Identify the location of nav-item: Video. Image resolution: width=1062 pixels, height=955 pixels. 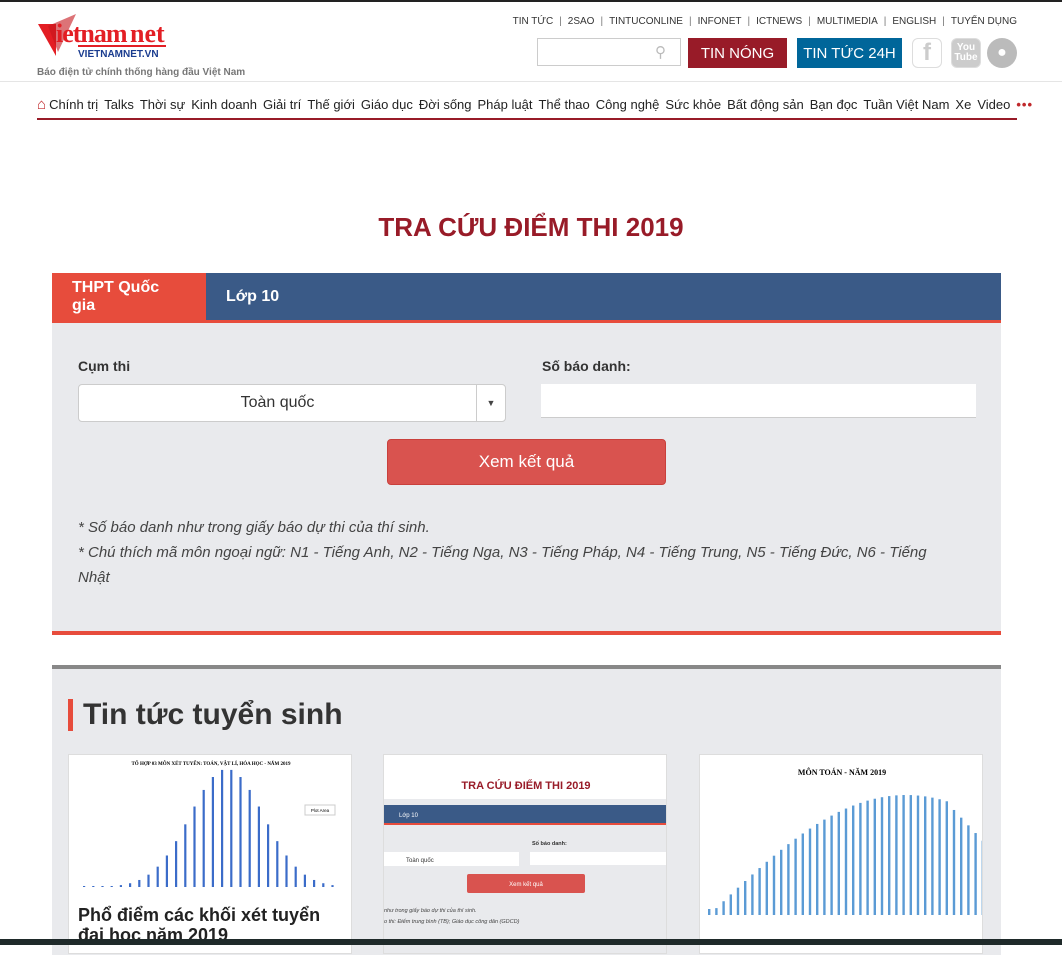
(994, 104).